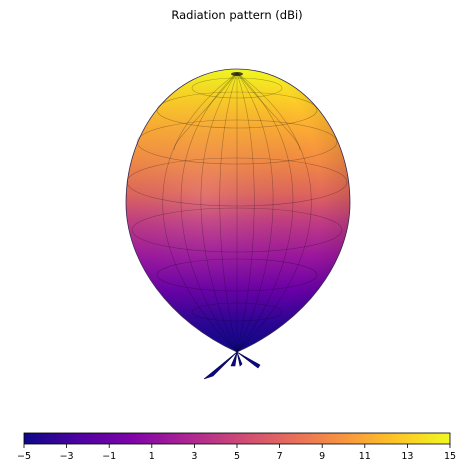 Image resolution: width=474 pixels, height=474 pixels. I want to click on colorbar-gradient, so click(237, 438).